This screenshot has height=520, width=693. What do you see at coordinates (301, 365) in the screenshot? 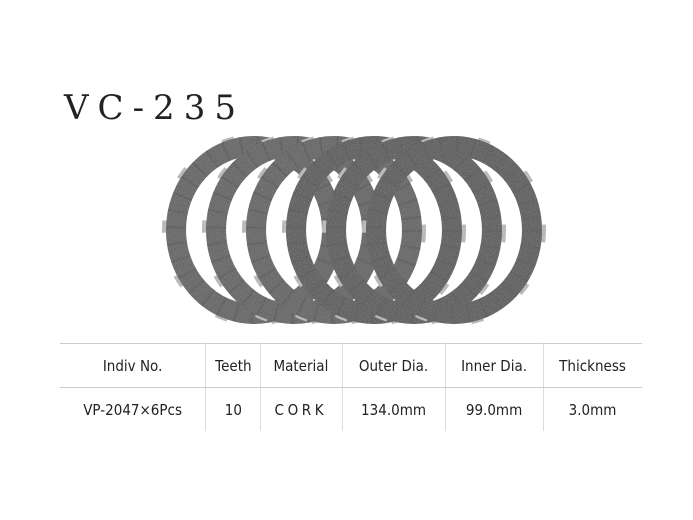
I see `header-material: Material` at bounding box center [301, 365].